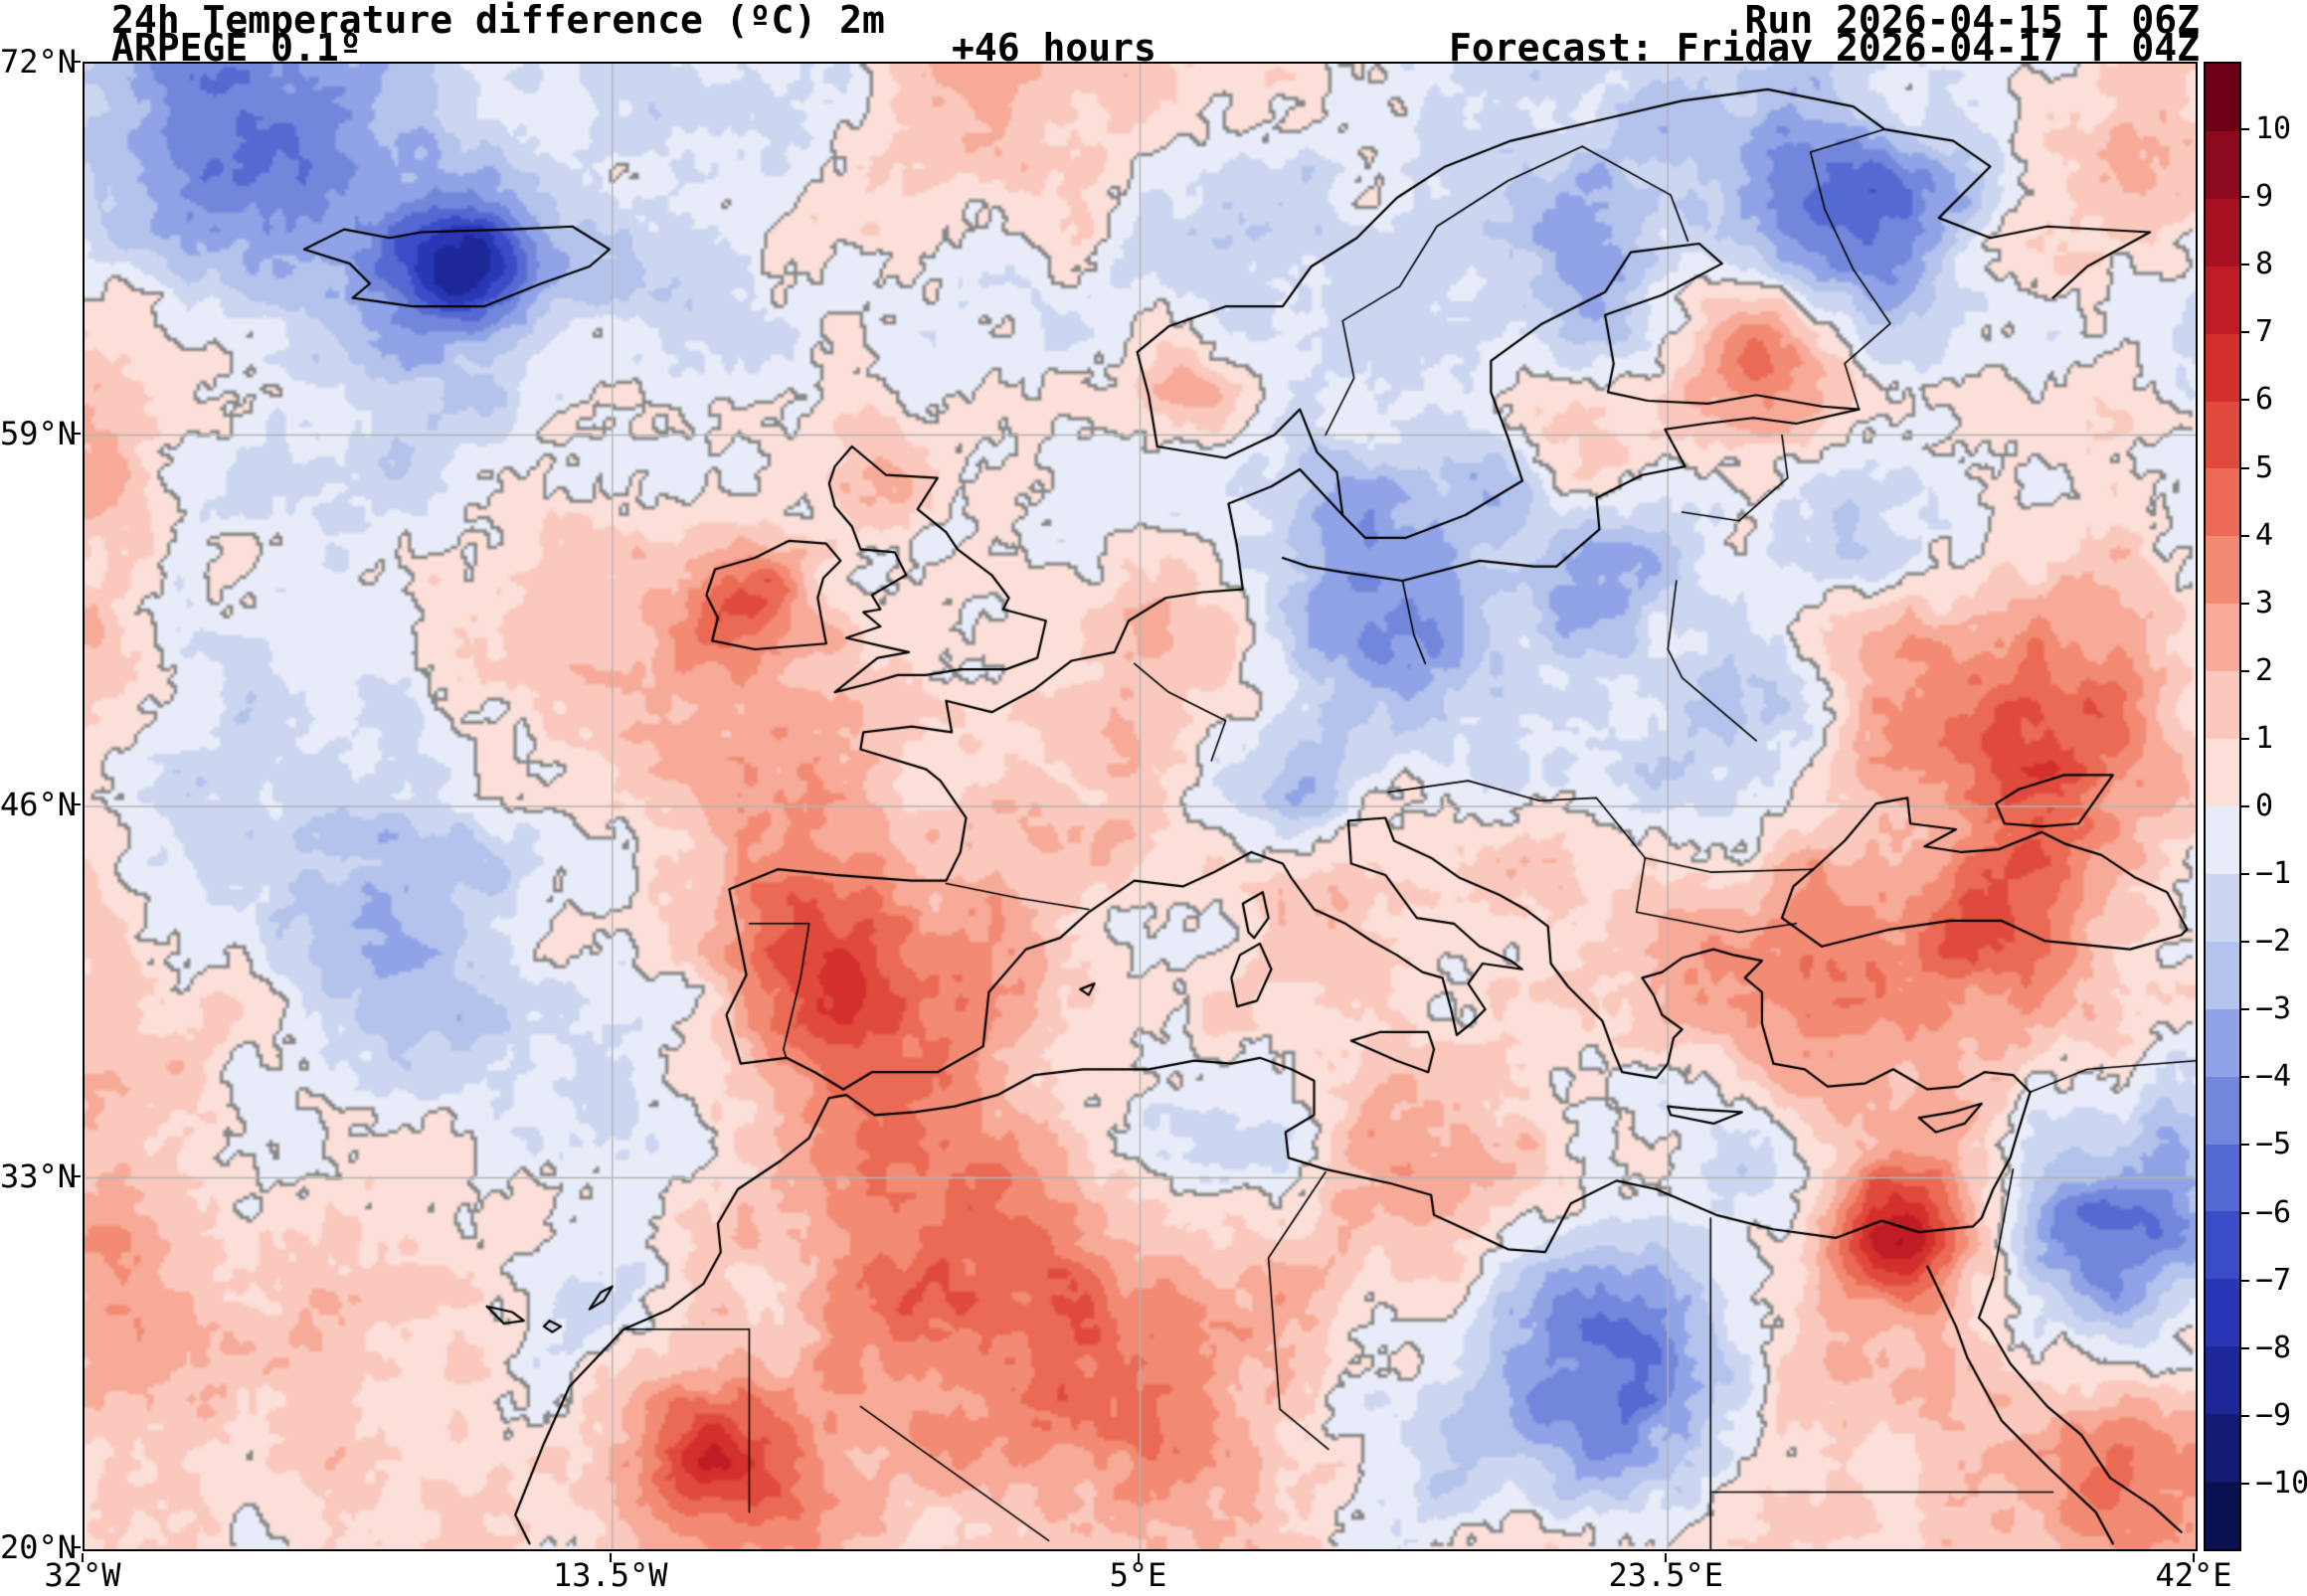 Image resolution: width=2307 pixels, height=1596 pixels. I want to click on lat-tick-label: 20°N, so click(39, 1547).